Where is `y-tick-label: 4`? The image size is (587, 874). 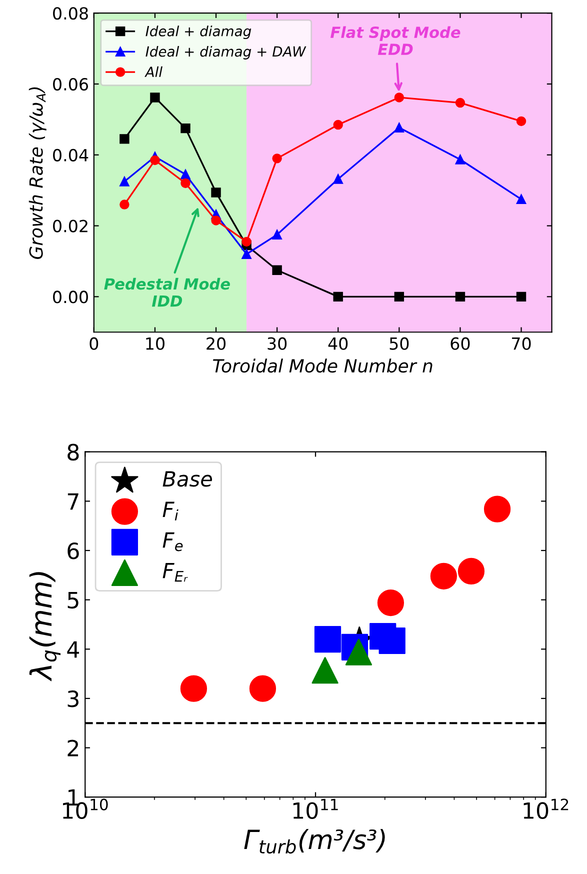 y-tick-label: 4 is located at coordinates (73, 649).